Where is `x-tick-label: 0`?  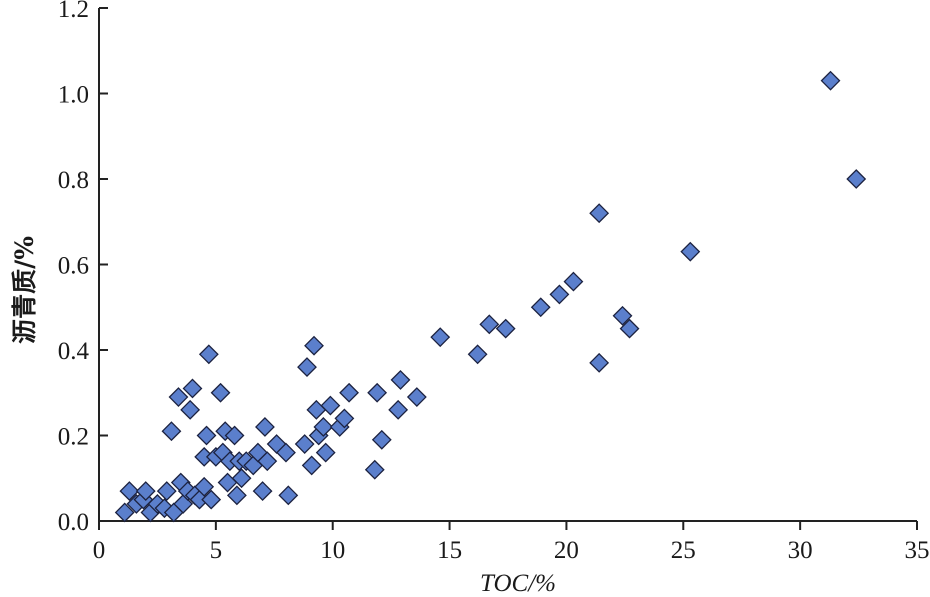 x-tick-label: 0 is located at coordinates (99, 550).